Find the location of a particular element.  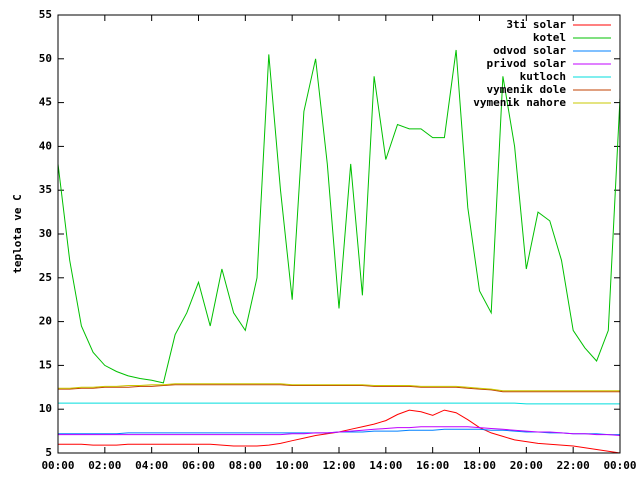

x-tick-label: 10:00 is located at coordinates (292, 465).